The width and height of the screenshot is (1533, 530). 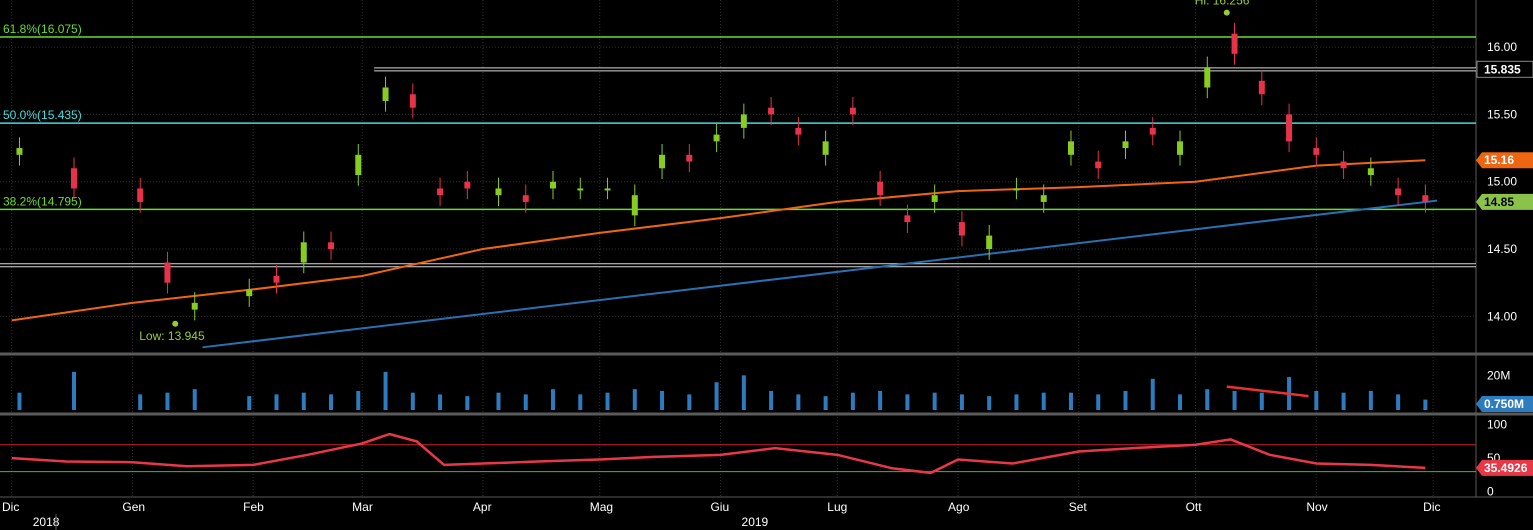 I want to click on price-tick-label: 16.00, so click(x=1502, y=47).